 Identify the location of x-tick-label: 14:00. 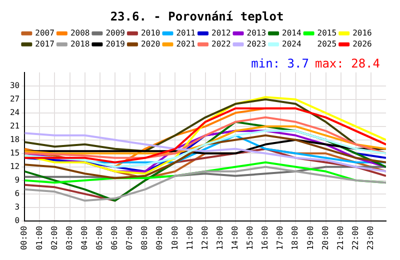
(235, 238).